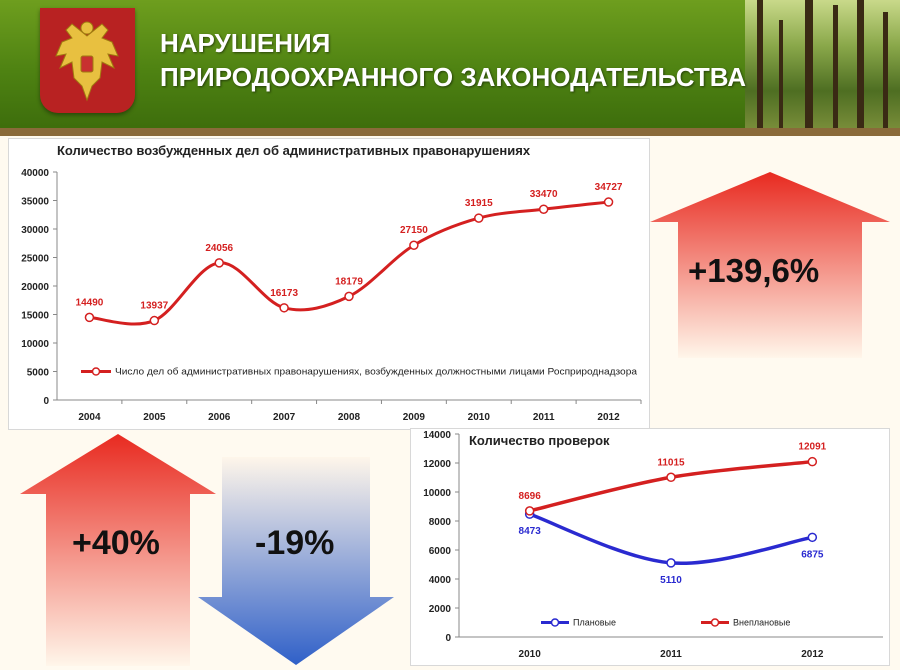  Describe the element at coordinates (761, 623) in the screenshot. I see `legend-label: Внеплановые` at that location.